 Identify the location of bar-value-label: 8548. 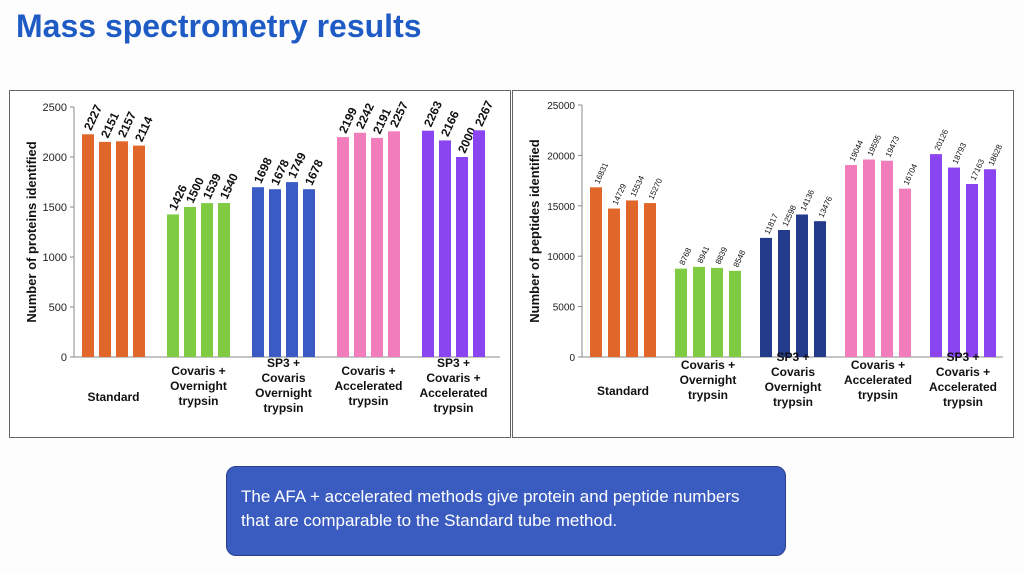
(740, 258).